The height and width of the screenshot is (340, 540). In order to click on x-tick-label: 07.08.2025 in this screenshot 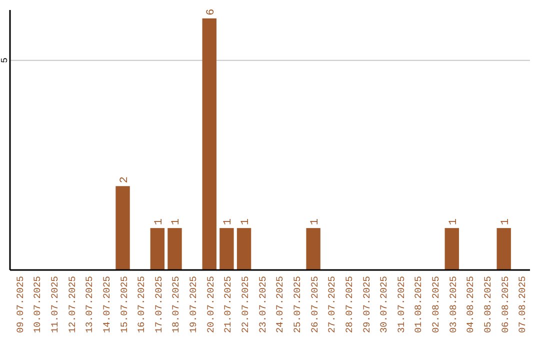, I will do `click(522, 305)`.